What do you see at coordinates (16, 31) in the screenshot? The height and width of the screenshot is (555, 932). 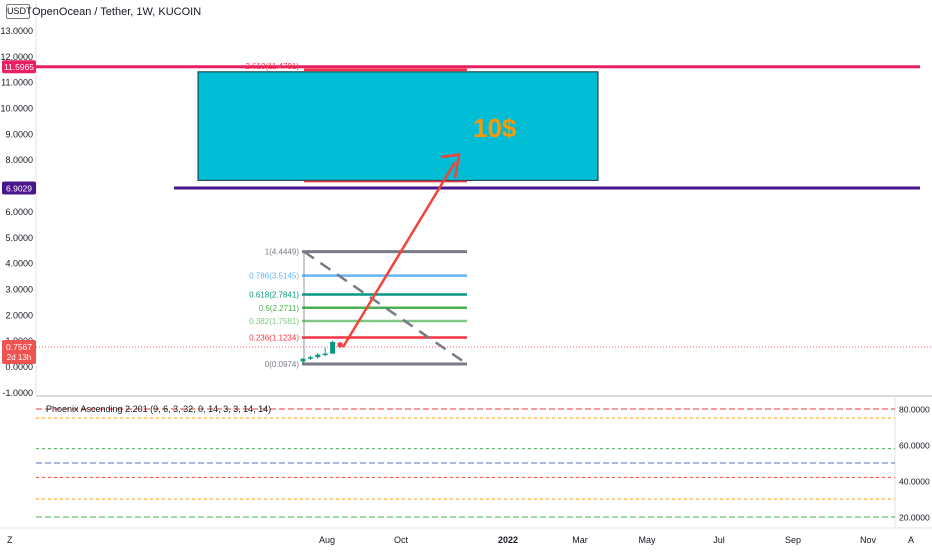 I see `price-tick-label: 13.0000` at bounding box center [16, 31].